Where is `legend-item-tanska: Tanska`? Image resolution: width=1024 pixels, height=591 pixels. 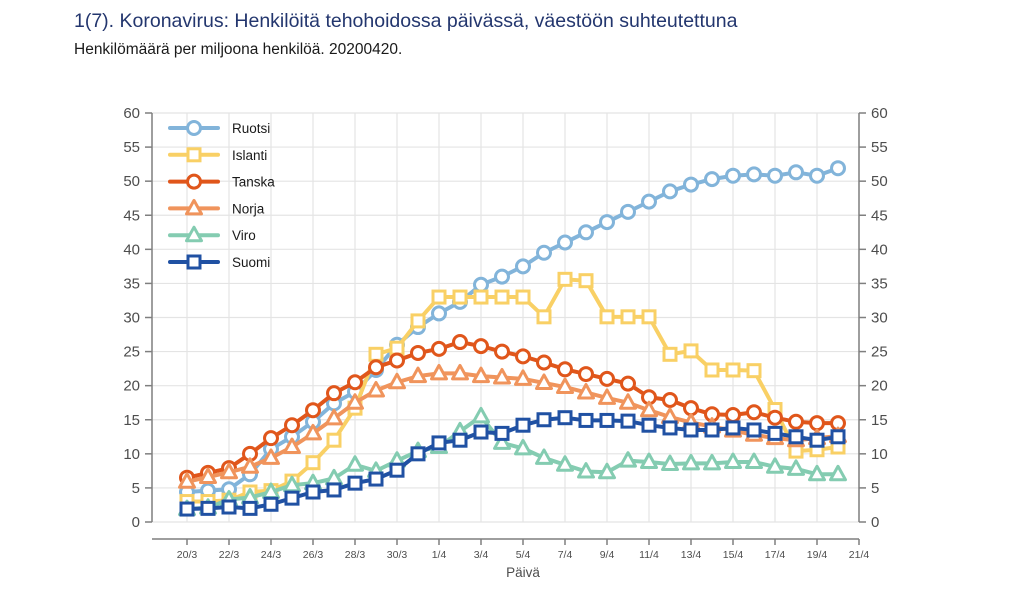
legend-item-tanska: Tanska is located at coordinates (221, 181).